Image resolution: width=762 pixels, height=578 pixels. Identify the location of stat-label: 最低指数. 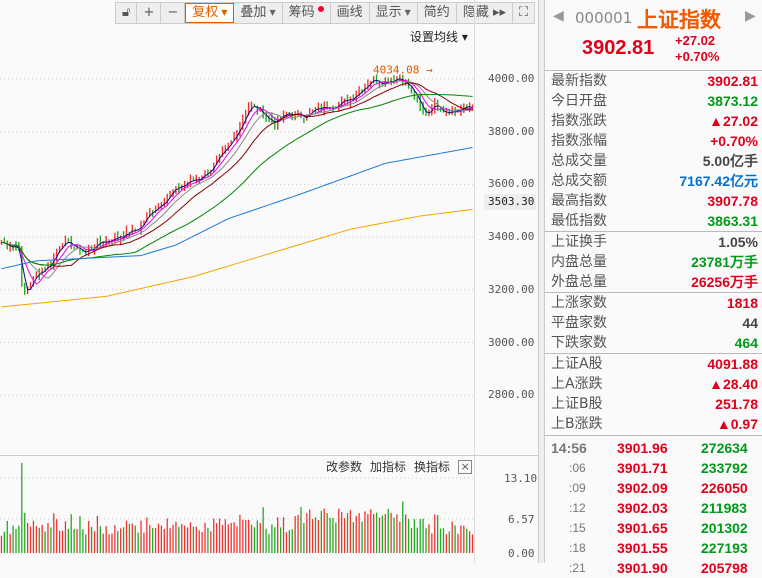
(579, 221).